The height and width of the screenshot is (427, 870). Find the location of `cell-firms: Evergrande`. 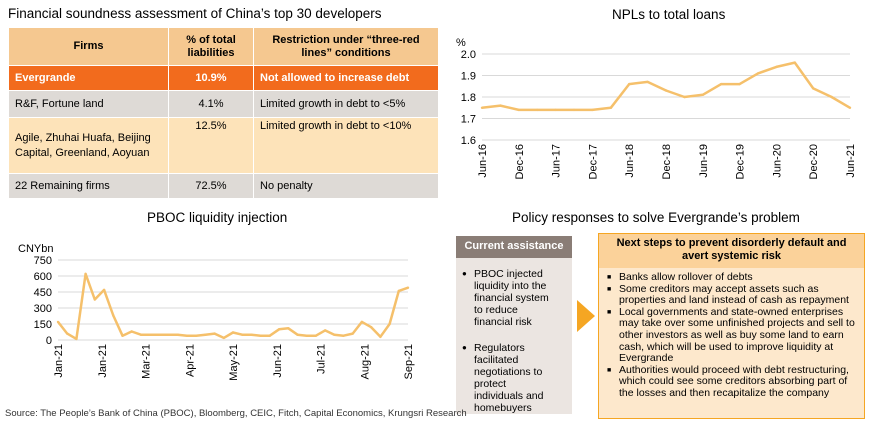

cell-firms: Evergrande is located at coordinates (88, 78).